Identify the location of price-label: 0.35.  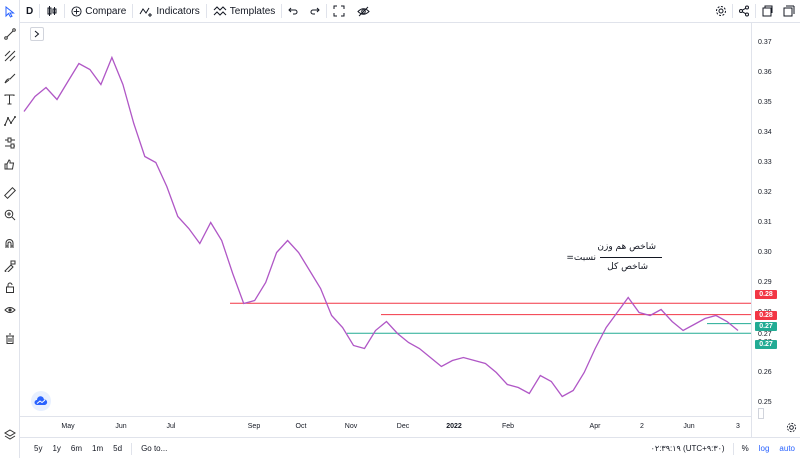
(765, 102).